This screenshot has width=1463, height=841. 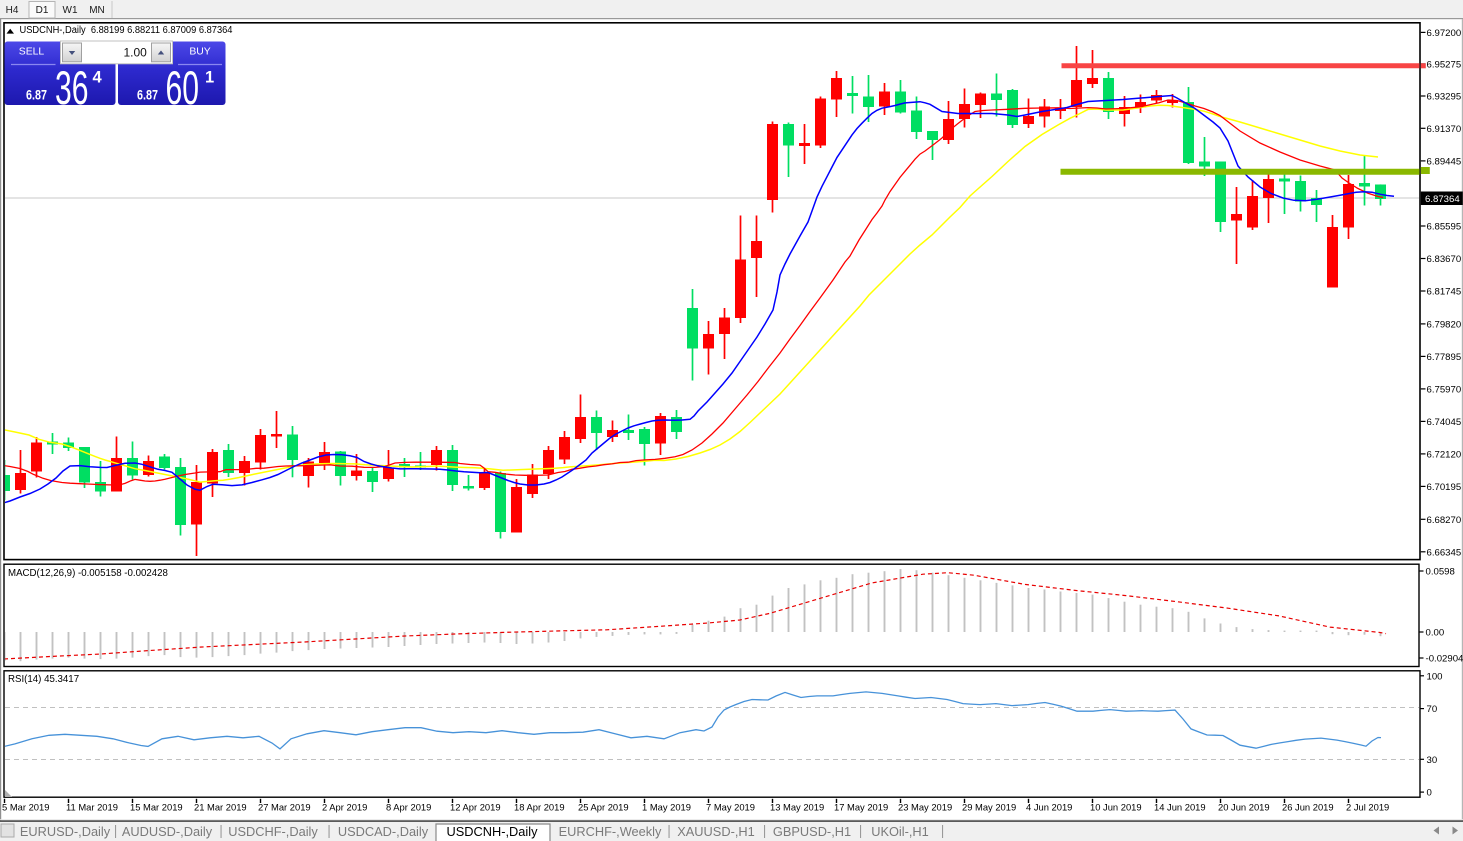 I want to click on svg-text: 2 Jul 2019, so click(x=1367, y=806).